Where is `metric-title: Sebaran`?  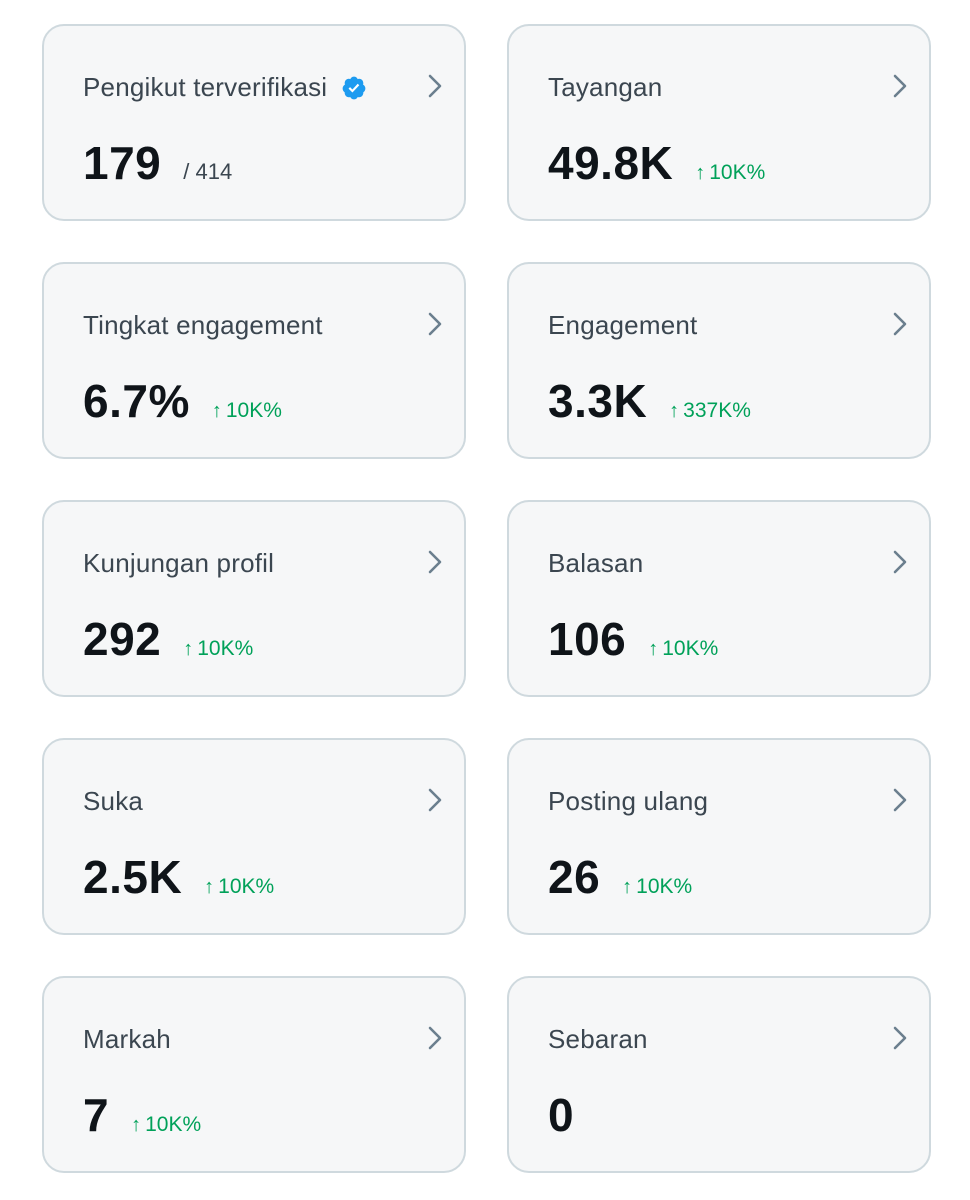
metric-title: Sebaran is located at coordinates (598, 1039).